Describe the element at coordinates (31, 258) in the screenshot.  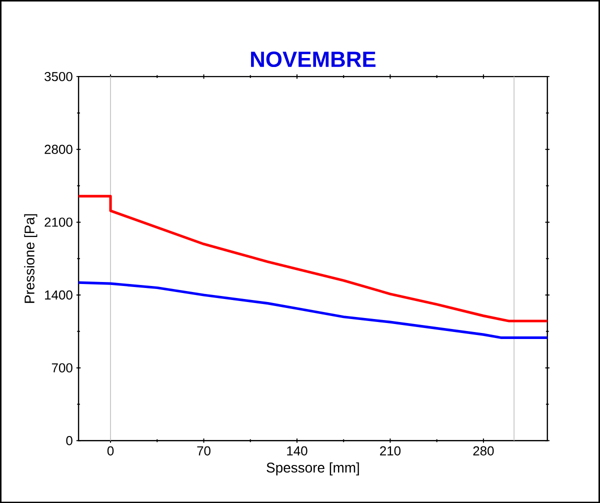
I see `y-axis-title: Pressione [Pa]` at that location.